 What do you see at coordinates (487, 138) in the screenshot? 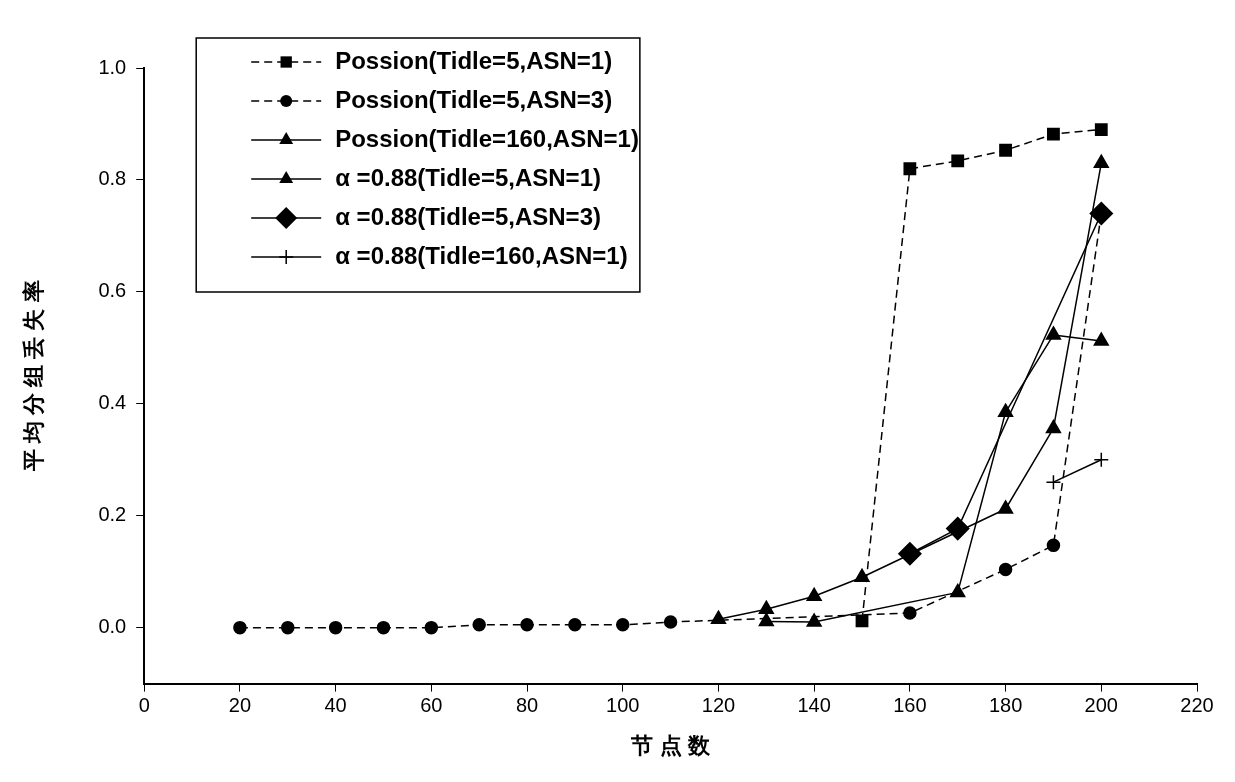
I see `legend-label: Possion(Tidle=160,ASN=1)` at bounding box center [487, 138].